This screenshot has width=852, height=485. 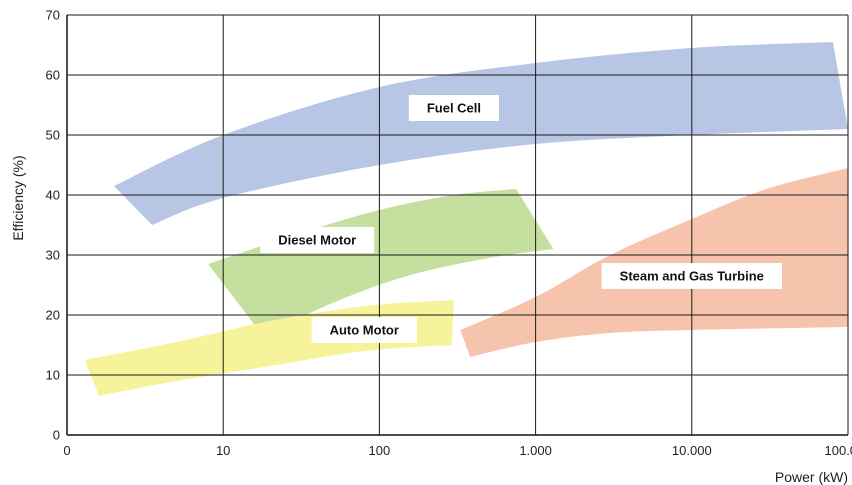 What do you see at coordinates (811, 477) in the screenshot?
I see `x-axis-title: Power (kW)` at bounding box center [811, 477].